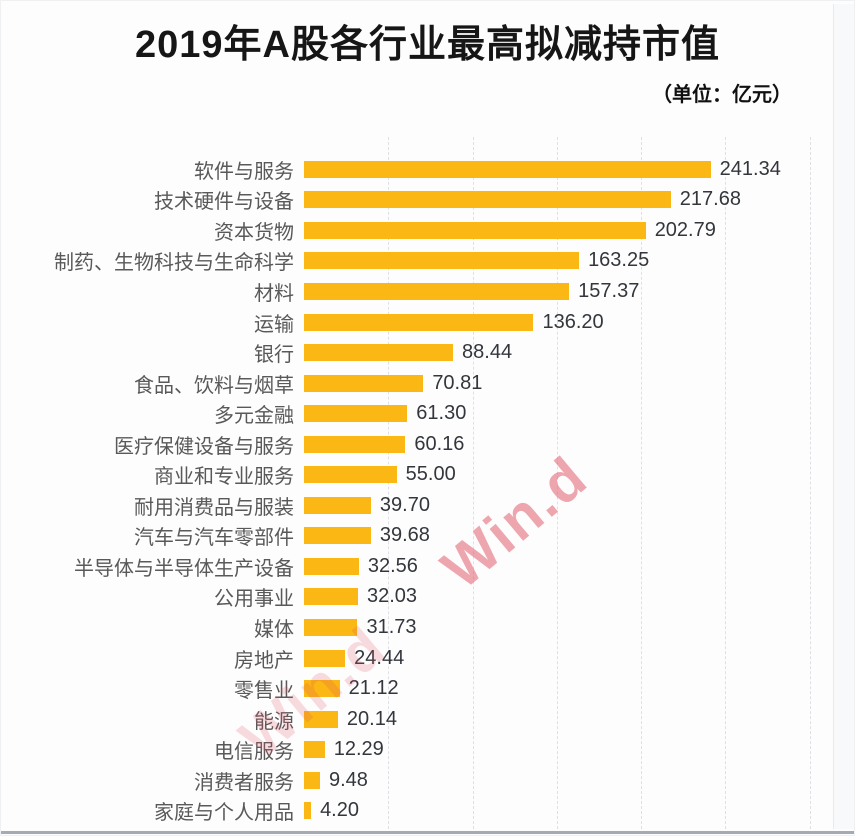  Describe the element at coordinates (418, 627) in the screenshot. I see `bar-row: 媒体 31.73` at that location.